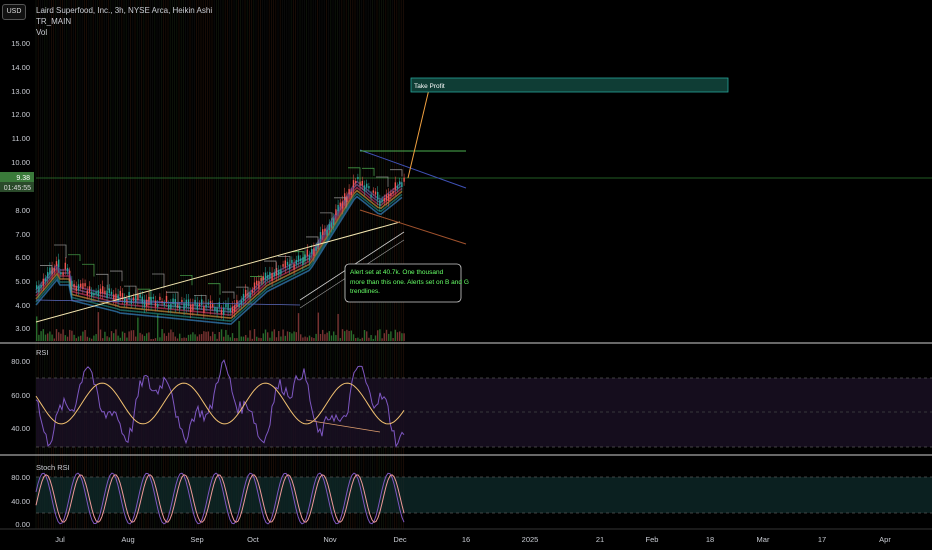 This screenshot has width=932, height=550. What do you see at coordinates (413, 227) in the screenshot?
I see `brown-trendline` at bounding box center [413, 227].